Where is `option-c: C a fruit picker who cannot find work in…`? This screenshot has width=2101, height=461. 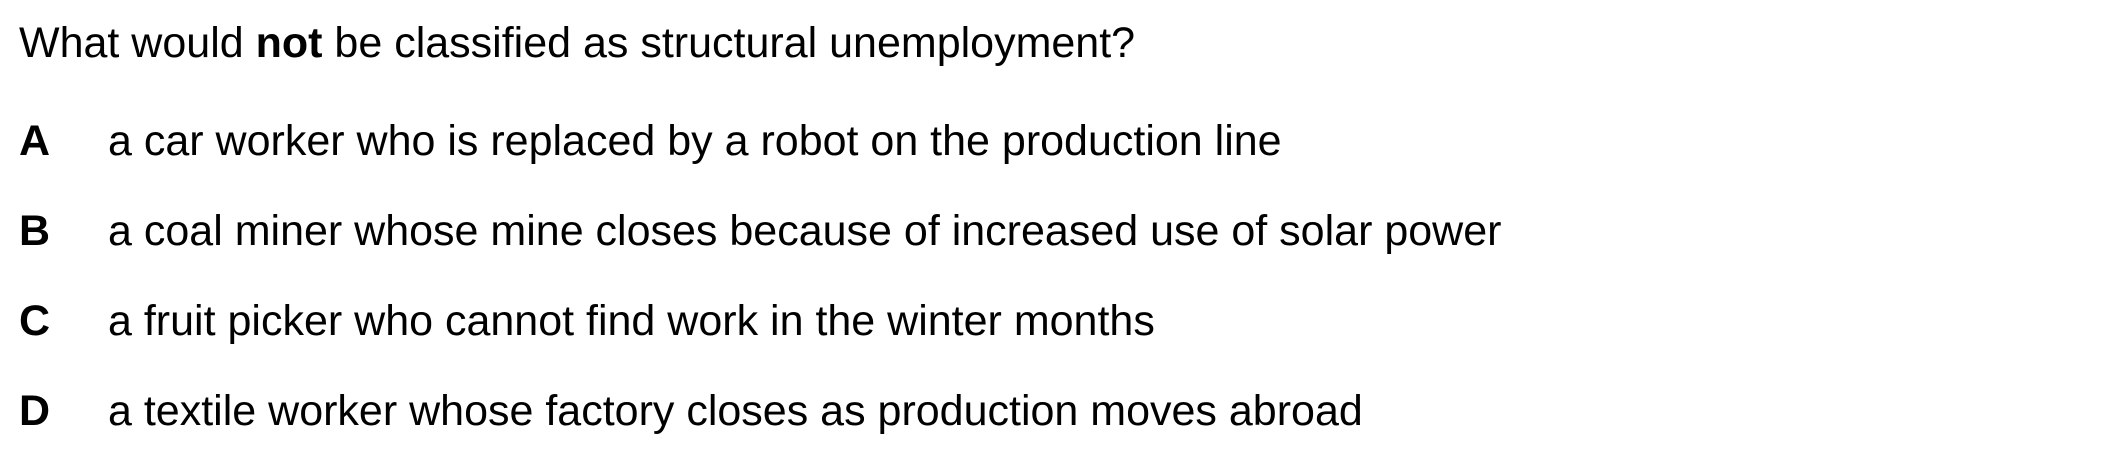
option-c: C a fruit picker who cannot find work in… is located at coordinates (587, 321).